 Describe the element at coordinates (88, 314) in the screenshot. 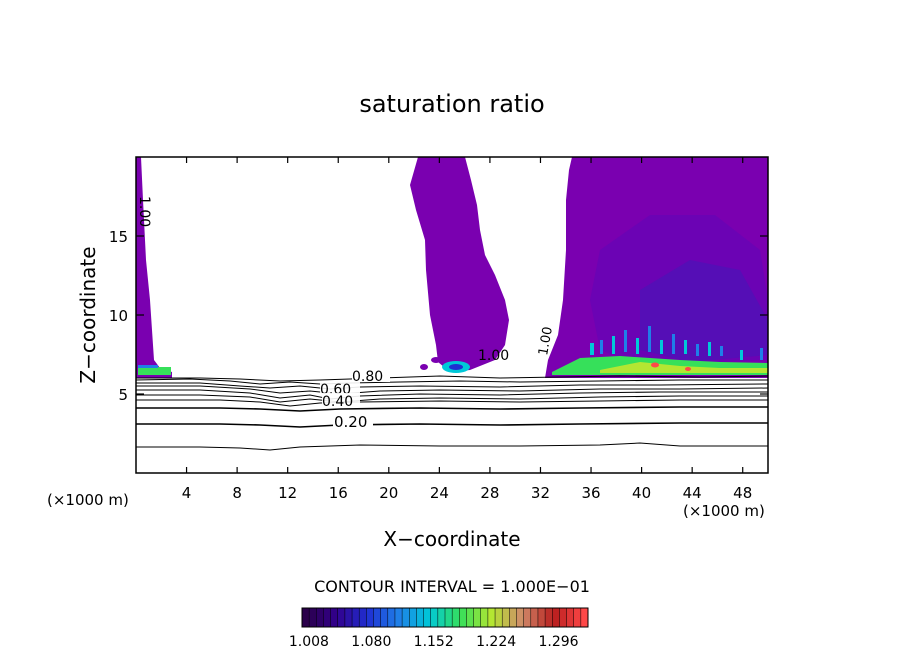

I see `y-axis-label: Z−coordinate` at that location.